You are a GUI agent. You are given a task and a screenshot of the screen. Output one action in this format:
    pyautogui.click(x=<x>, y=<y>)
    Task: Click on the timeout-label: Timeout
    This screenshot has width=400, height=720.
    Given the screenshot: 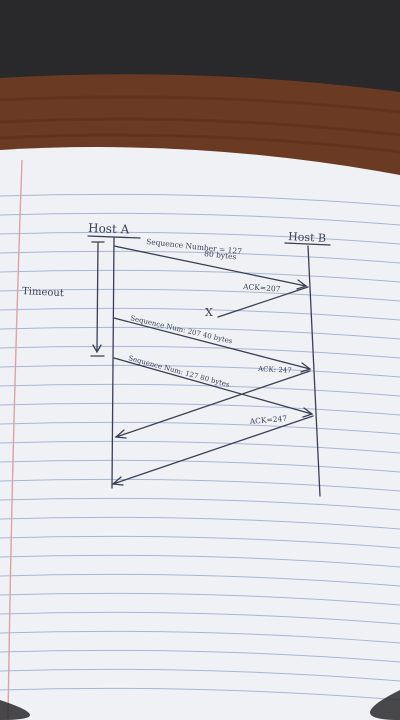 What is the action you would take?
    pyautogui.click(x=43, y=292)
    